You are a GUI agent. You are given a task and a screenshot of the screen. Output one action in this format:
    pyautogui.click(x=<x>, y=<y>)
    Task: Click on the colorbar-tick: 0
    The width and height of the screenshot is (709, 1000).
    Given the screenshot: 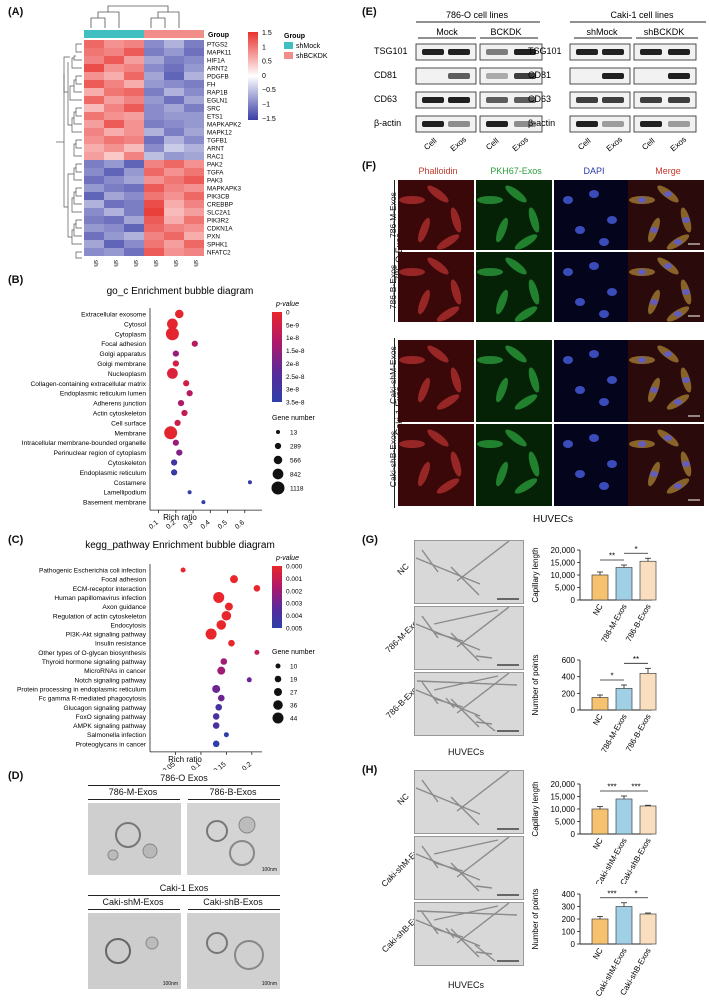 What is the action you would take?
    pyautogui.click(x=288, y=313)
    